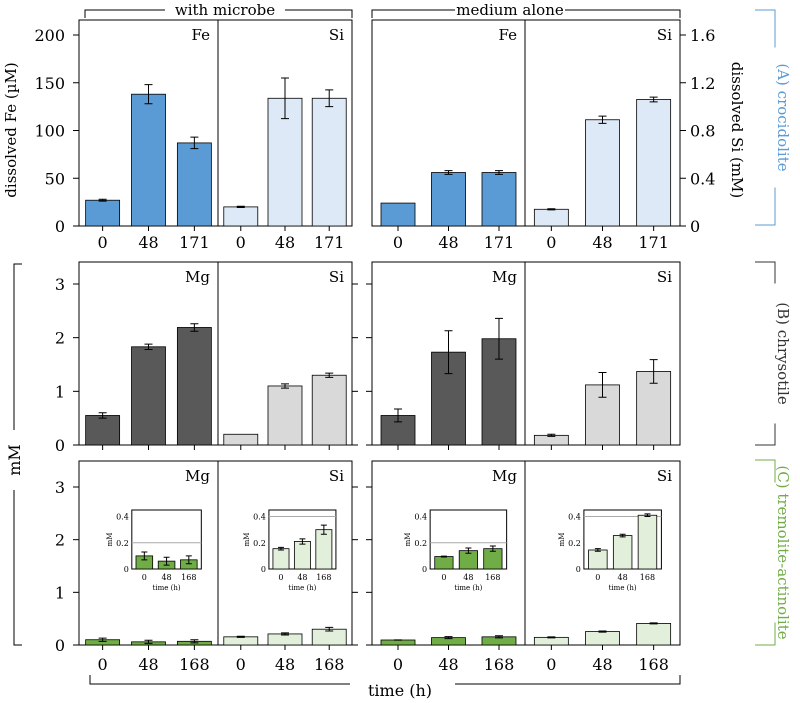 This screenshot has height=703, width=800. What do you see at coordinates (400, 690) in the screenshot?
I see `x-axis-title: time (h)` at bounding box center [400, 690].